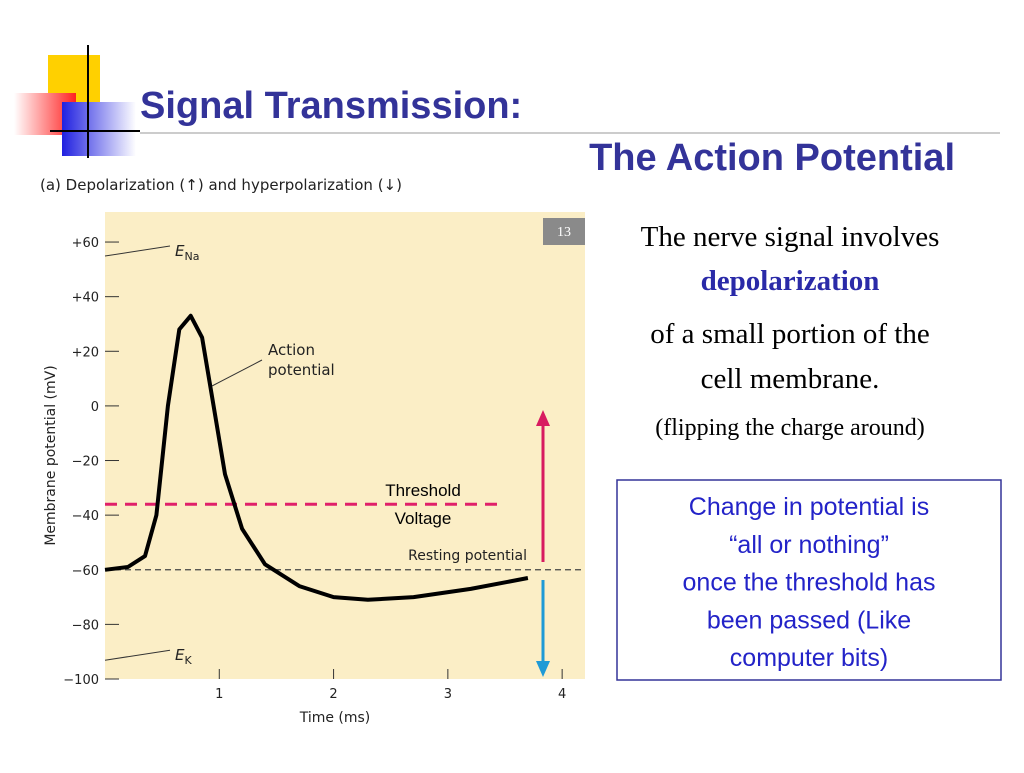 The height and width of the screenshot is (773, 1024). I want to click on y-tick-label: −60, so click(85, 571).